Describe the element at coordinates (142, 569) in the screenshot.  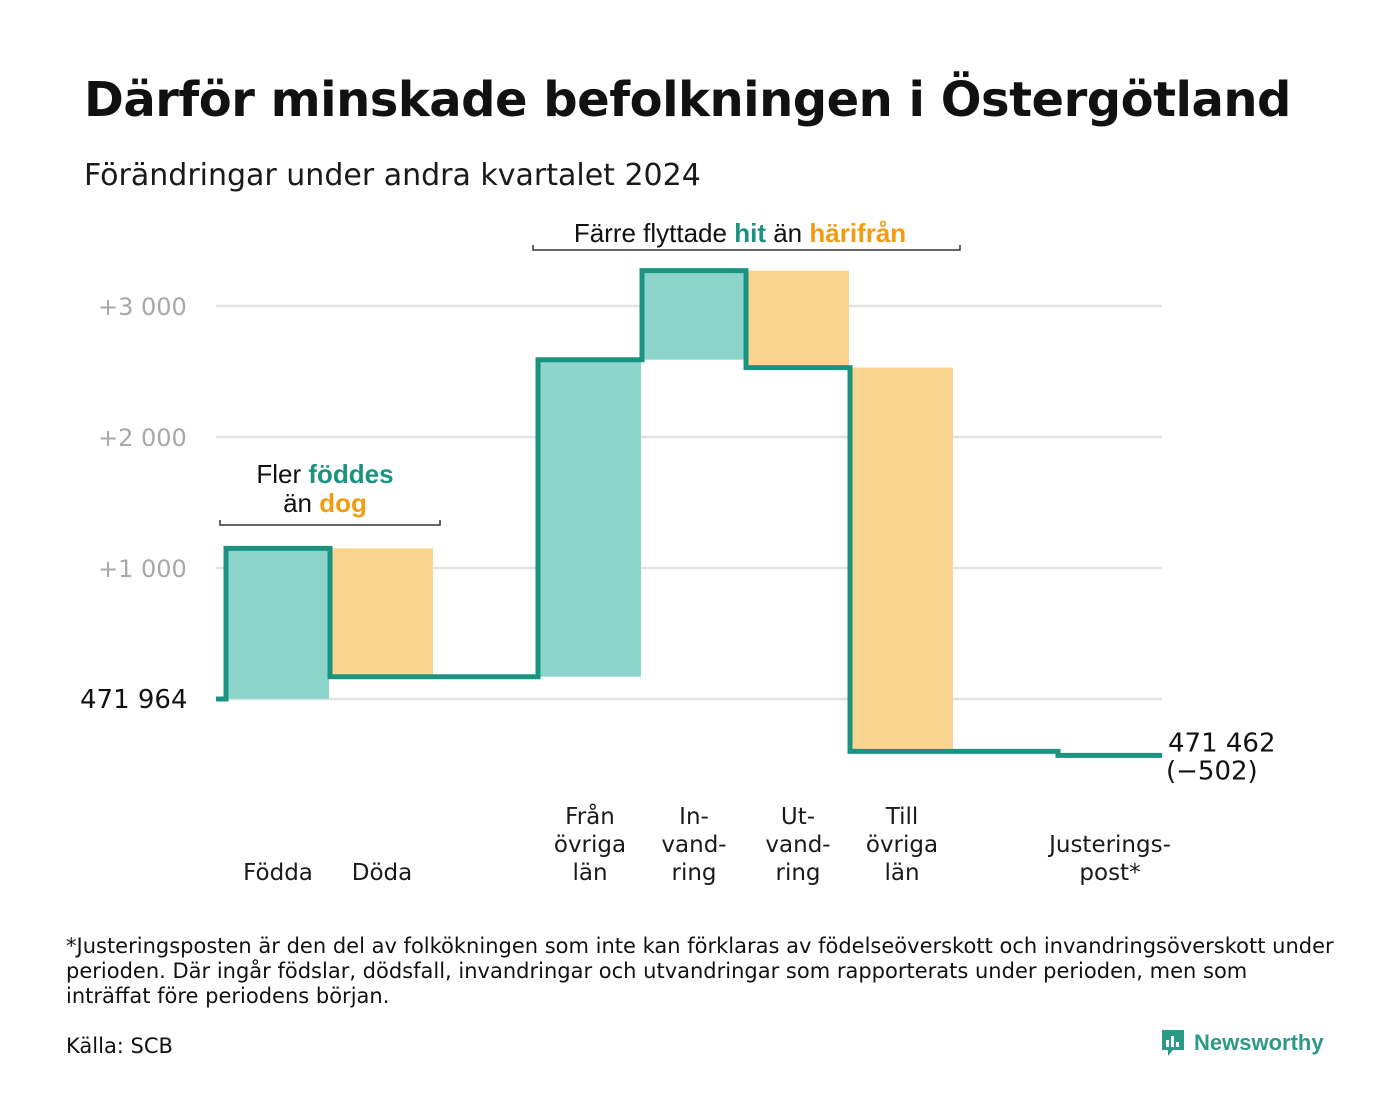
I see `y-tick-label: +1 000` at that location.